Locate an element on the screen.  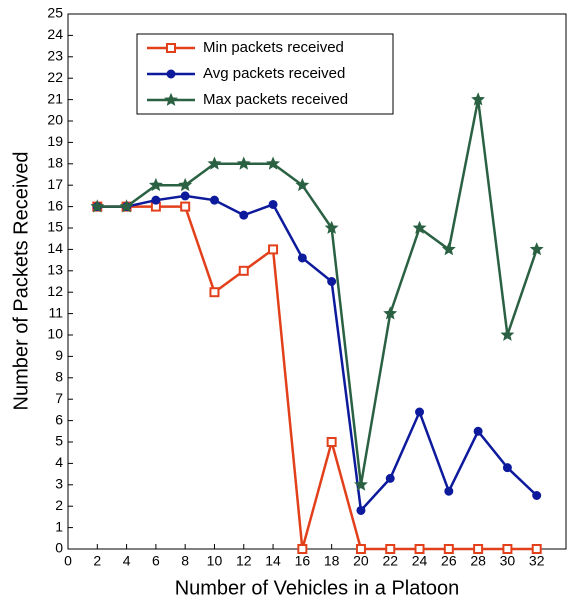
y-tick-label: 13 is located at coordinates (55, 270).